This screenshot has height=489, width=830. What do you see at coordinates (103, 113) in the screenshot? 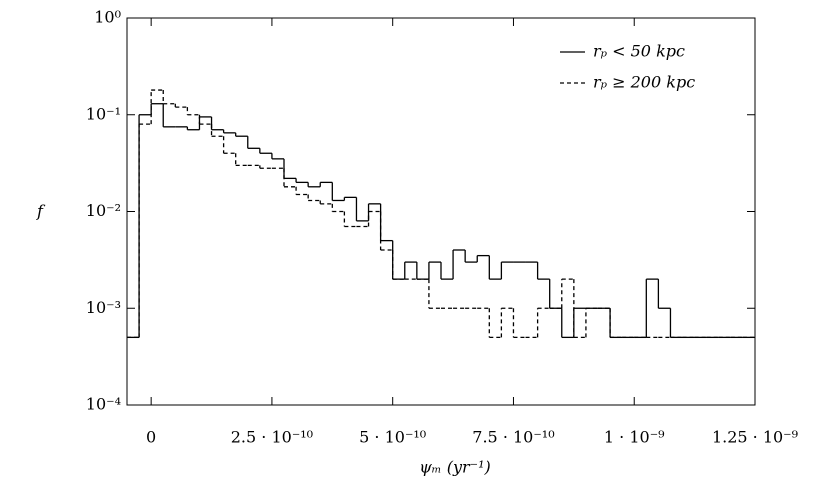
I see `y-tick-label: 10⁻¹` at bounding box center [103, 113].